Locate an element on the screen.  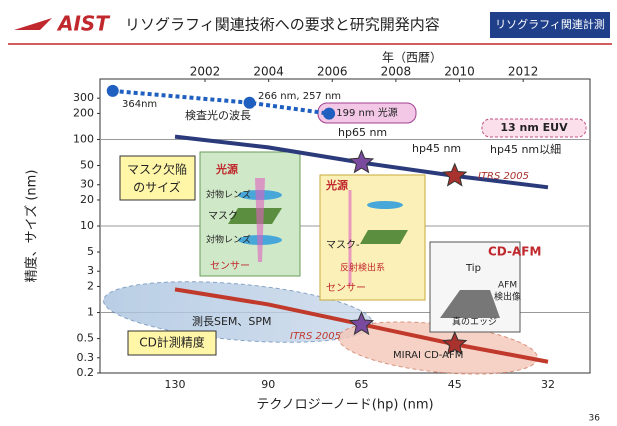
x2-tick-label: 2006 is located at coordinates (332, 72).